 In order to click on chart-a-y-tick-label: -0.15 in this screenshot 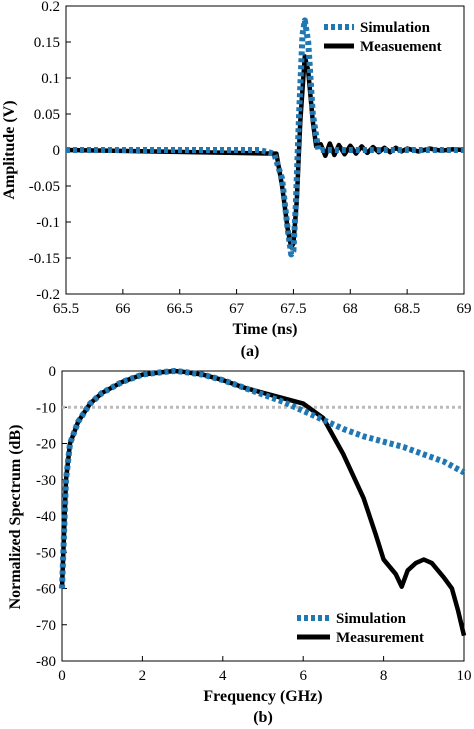, I will do `click(44, 259)`.